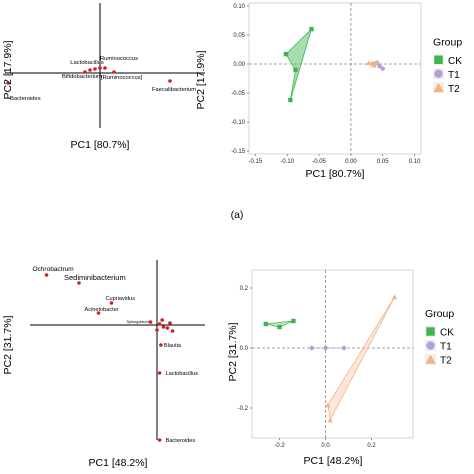 Image resolution: width=474 pixels, height=474 pixels. Describe the element at coordinates (383, 162) in the screenshot. I see `x-tick-label: 0.05` at that location.